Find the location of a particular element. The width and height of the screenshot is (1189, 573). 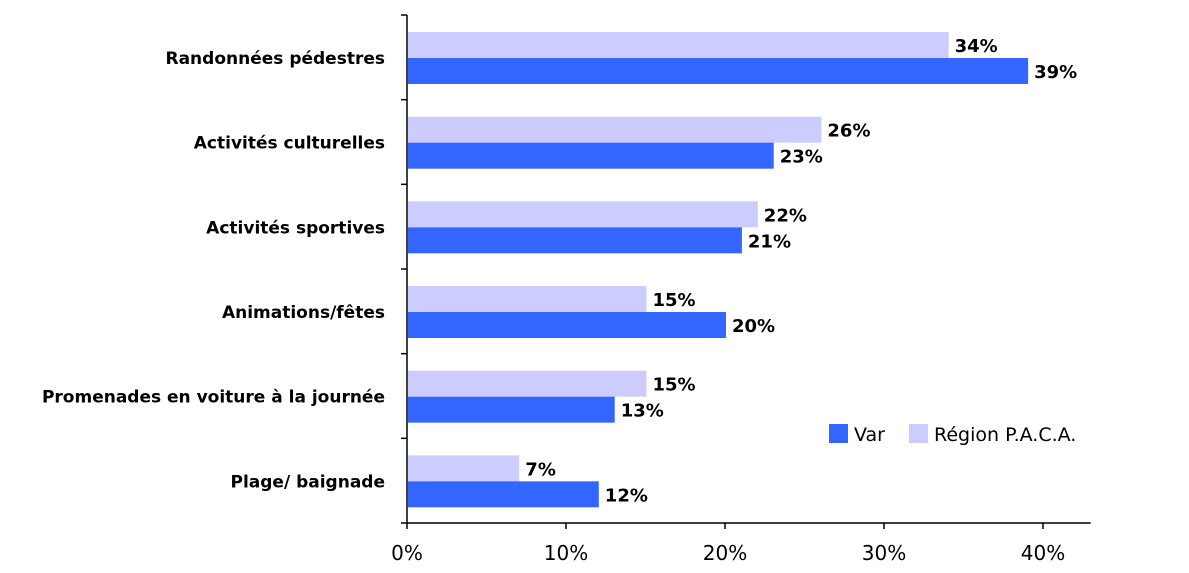

category-label: Activités culturelles is located at coordinates (289, 144).